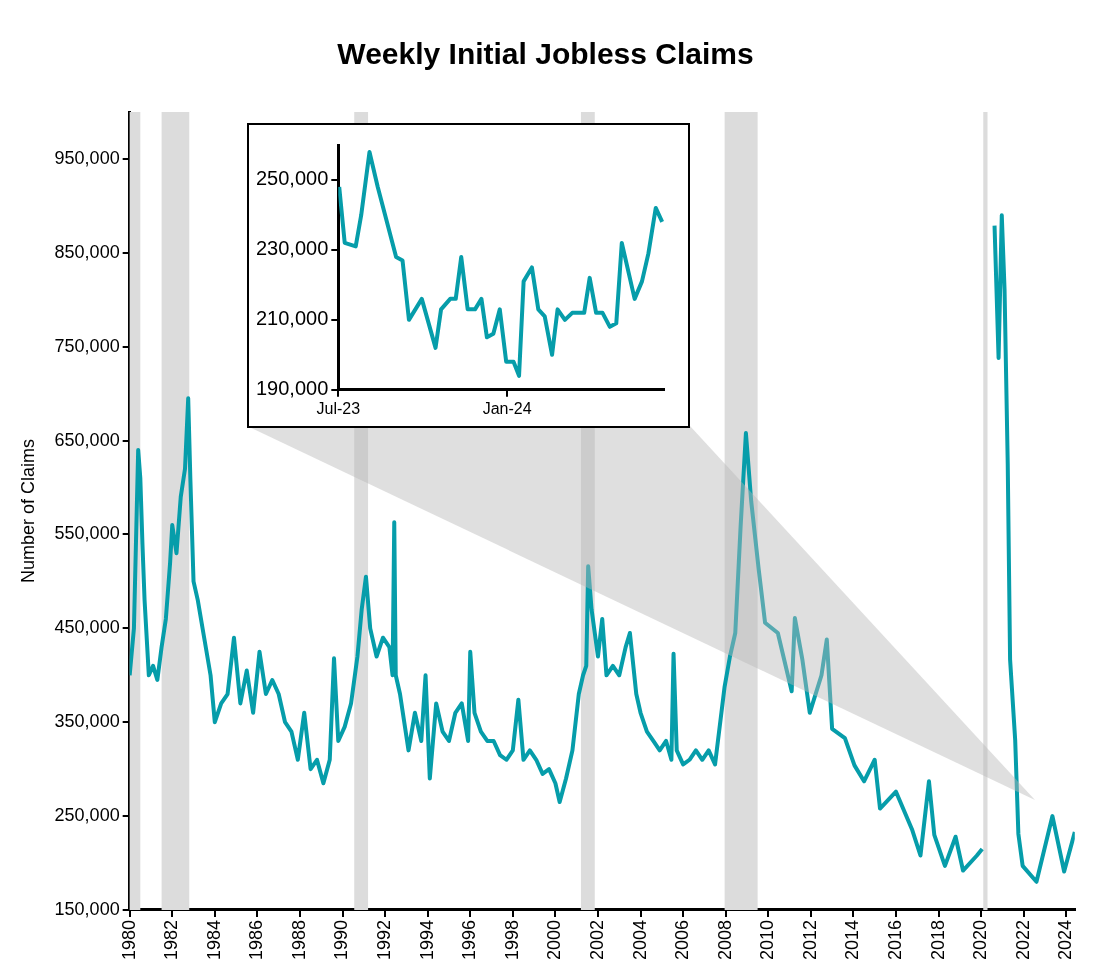 Image resolution: width=1099 pixels, height=971 pixels. Describe the element at coordinates (980, 939) in the screenshot. I see `x-tick-label: 2020` at that location.